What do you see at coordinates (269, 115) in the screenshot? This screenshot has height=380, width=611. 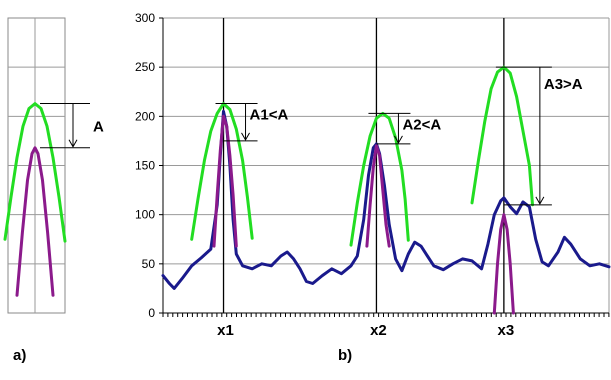 I see `panel-b-annotation-label: A1<A` at bounding box center [269, 115].